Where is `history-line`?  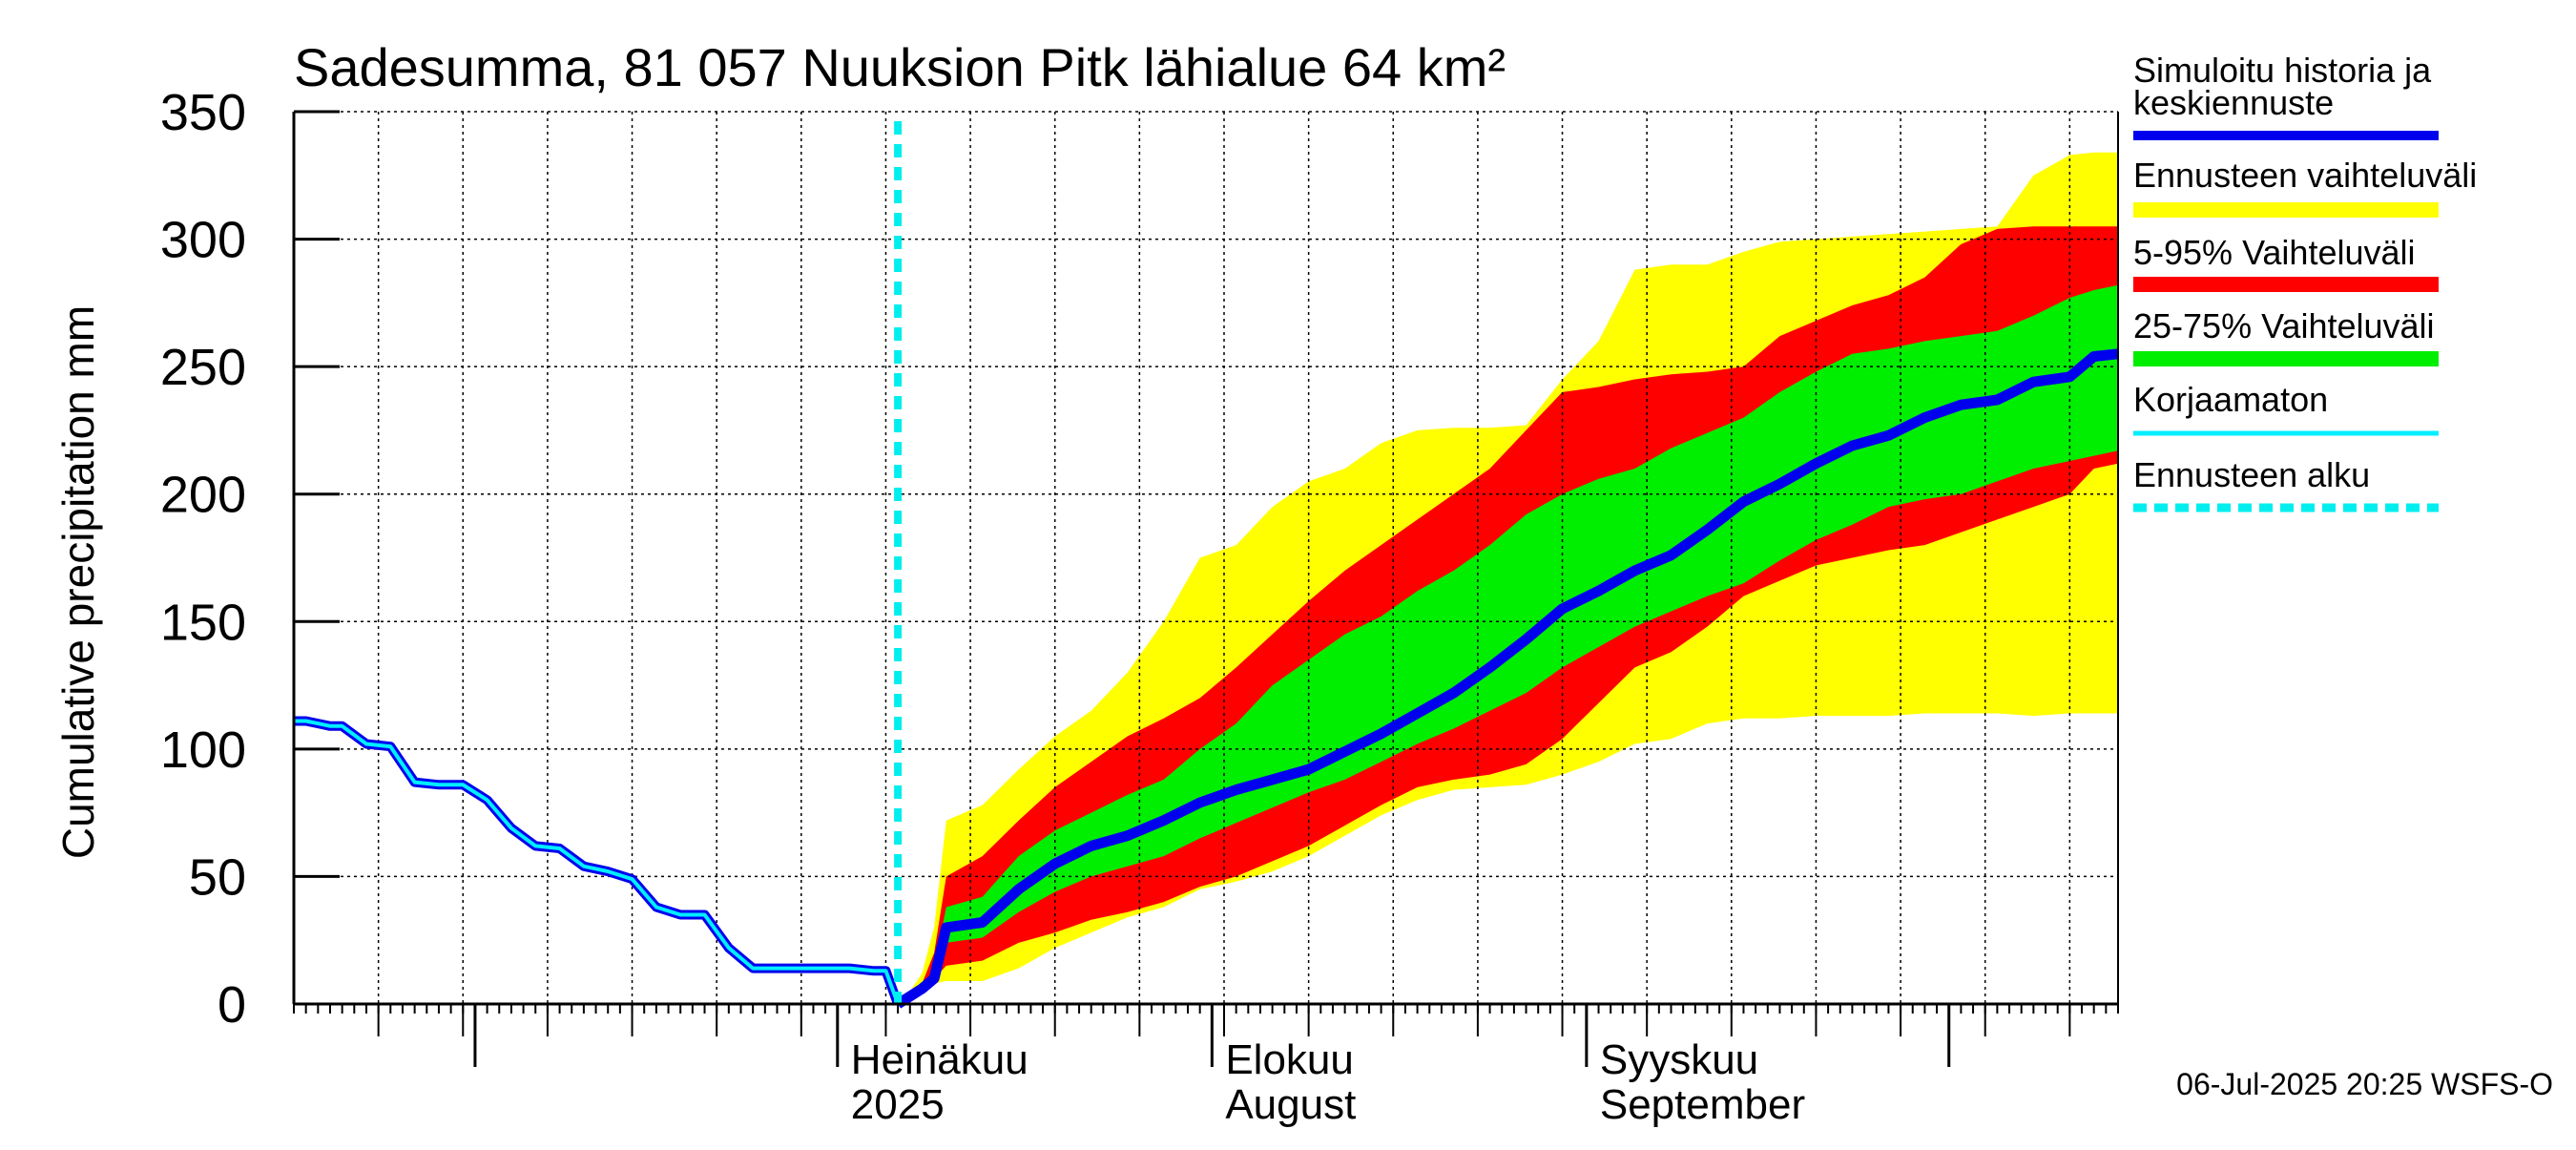 history-line is located at coordinates (598, 861).